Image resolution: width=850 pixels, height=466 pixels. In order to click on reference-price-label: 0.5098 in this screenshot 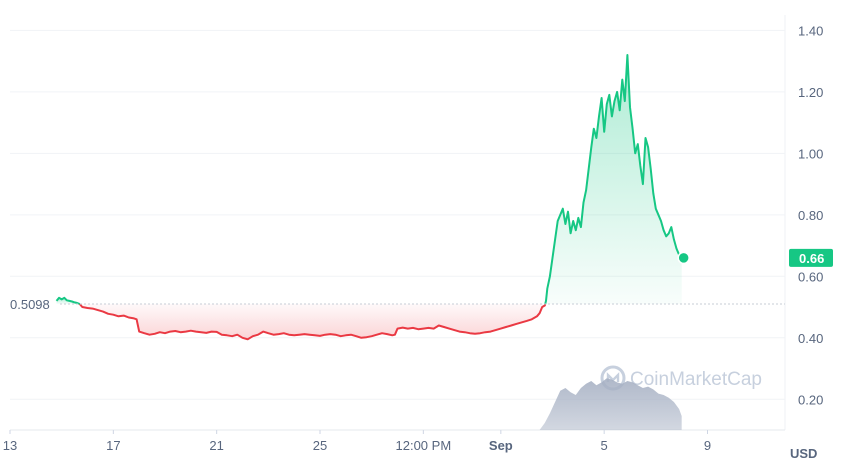, I will do `click(30, 304)`.